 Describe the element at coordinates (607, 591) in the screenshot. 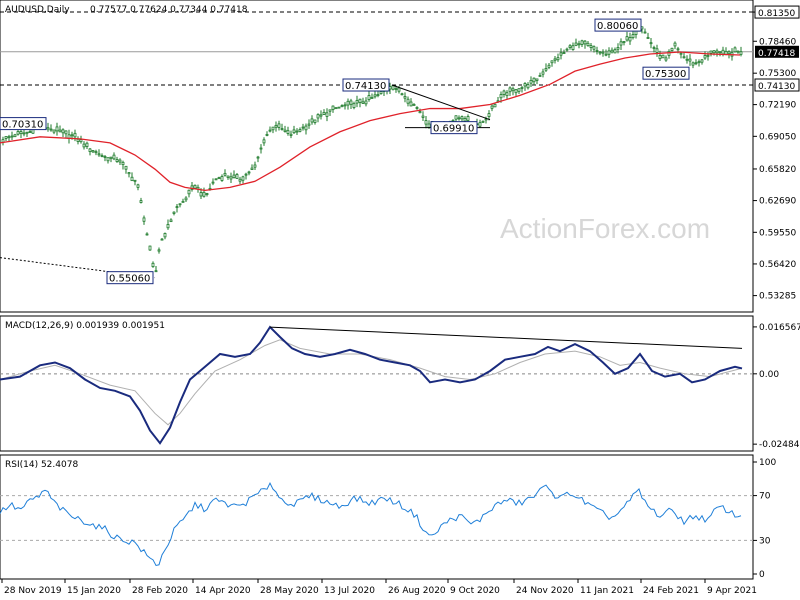

I see `x-tick-label: 11 Jan 2021` at that location.